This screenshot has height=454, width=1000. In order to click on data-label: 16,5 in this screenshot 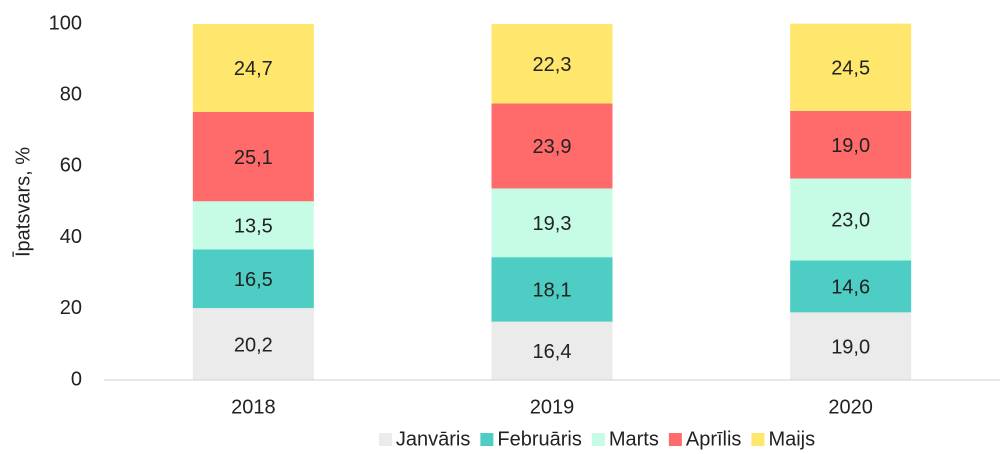, I will do `click(253, 280)`.